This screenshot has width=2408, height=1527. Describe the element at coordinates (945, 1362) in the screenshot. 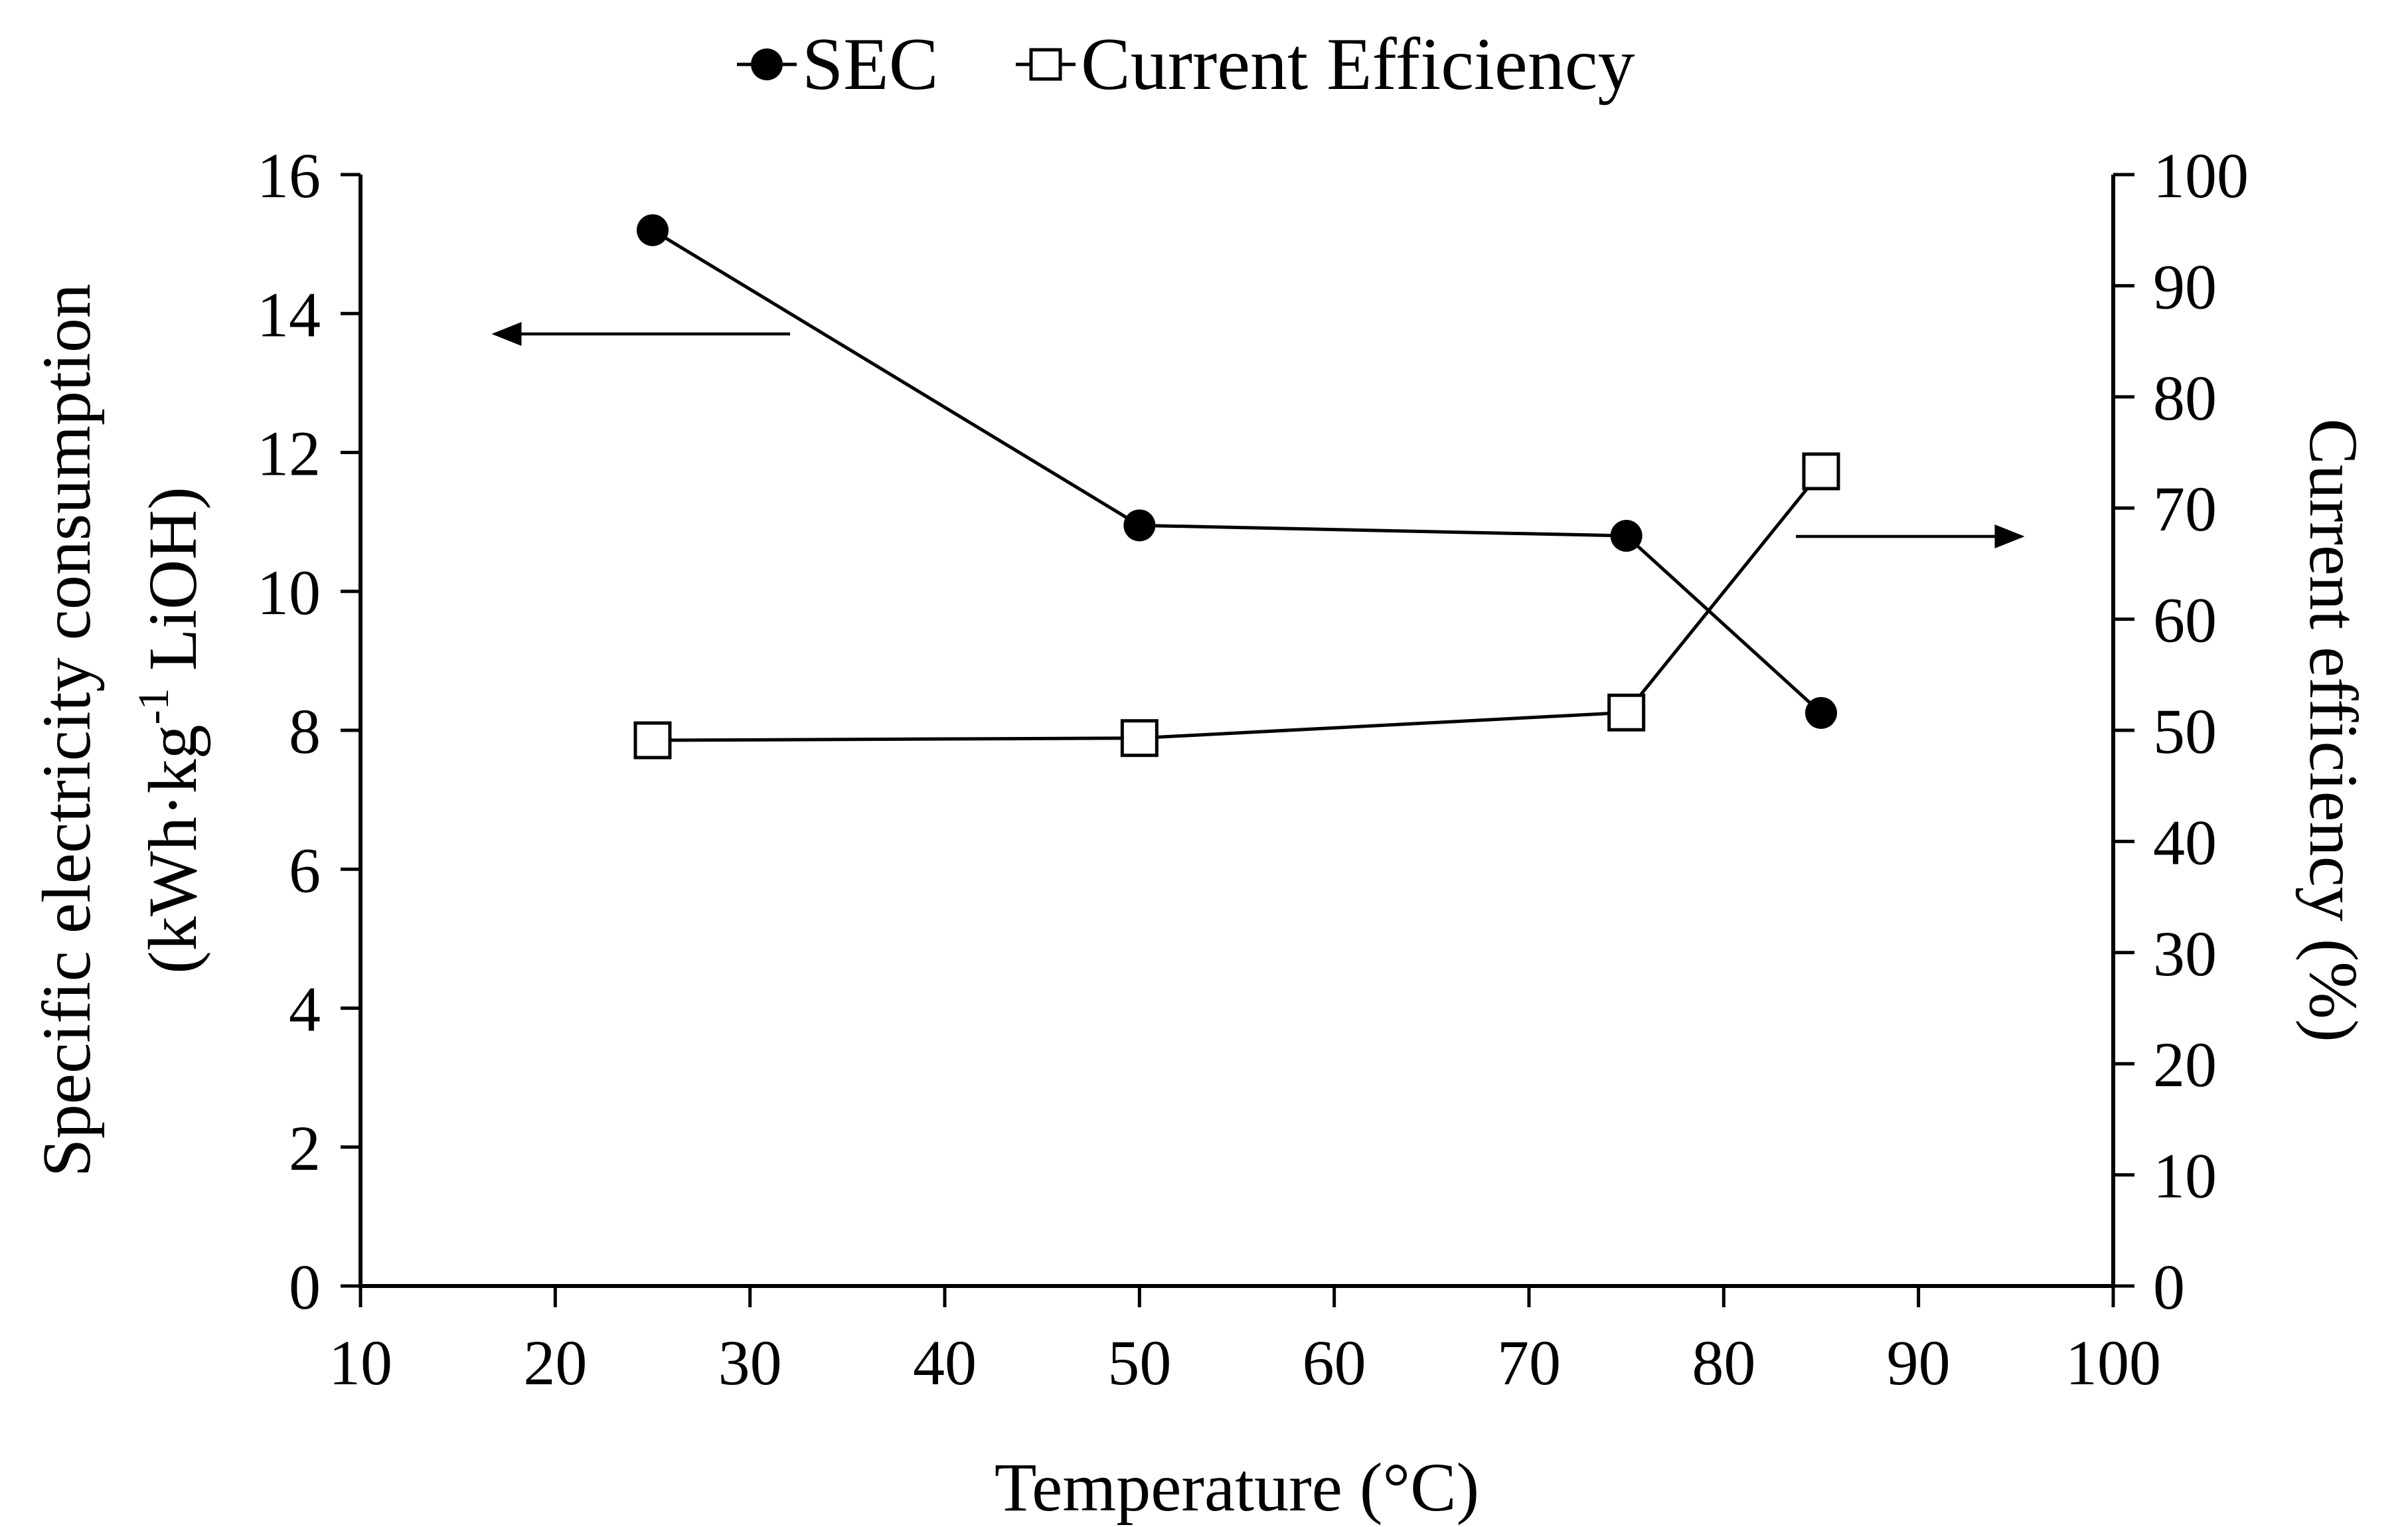

I see `x-tick-label: 40` at that location.